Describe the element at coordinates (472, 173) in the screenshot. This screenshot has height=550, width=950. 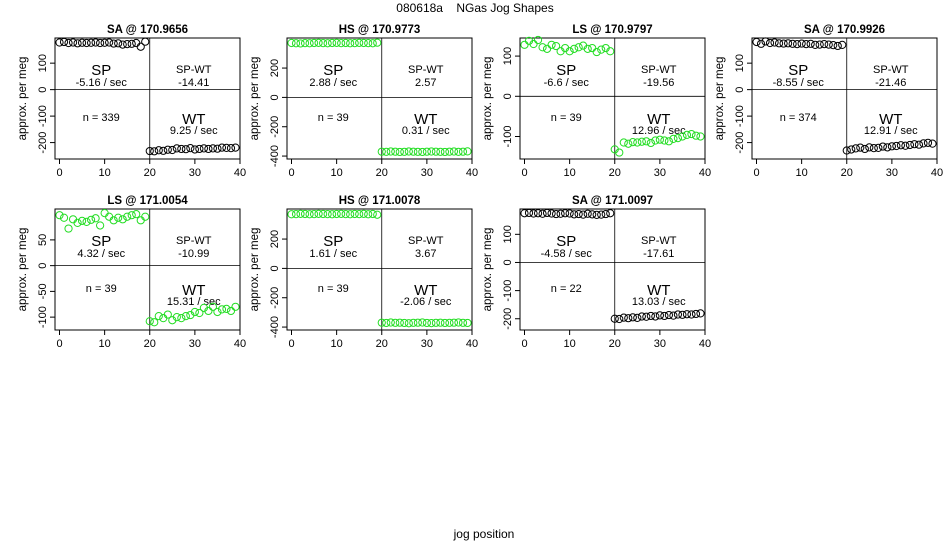
I see `x-tick-label: 40` at that location.